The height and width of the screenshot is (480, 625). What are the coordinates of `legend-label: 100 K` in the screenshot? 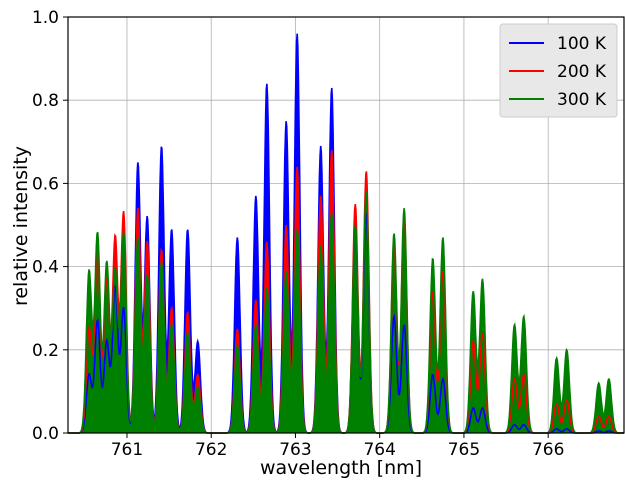 It's located at (582, 44).